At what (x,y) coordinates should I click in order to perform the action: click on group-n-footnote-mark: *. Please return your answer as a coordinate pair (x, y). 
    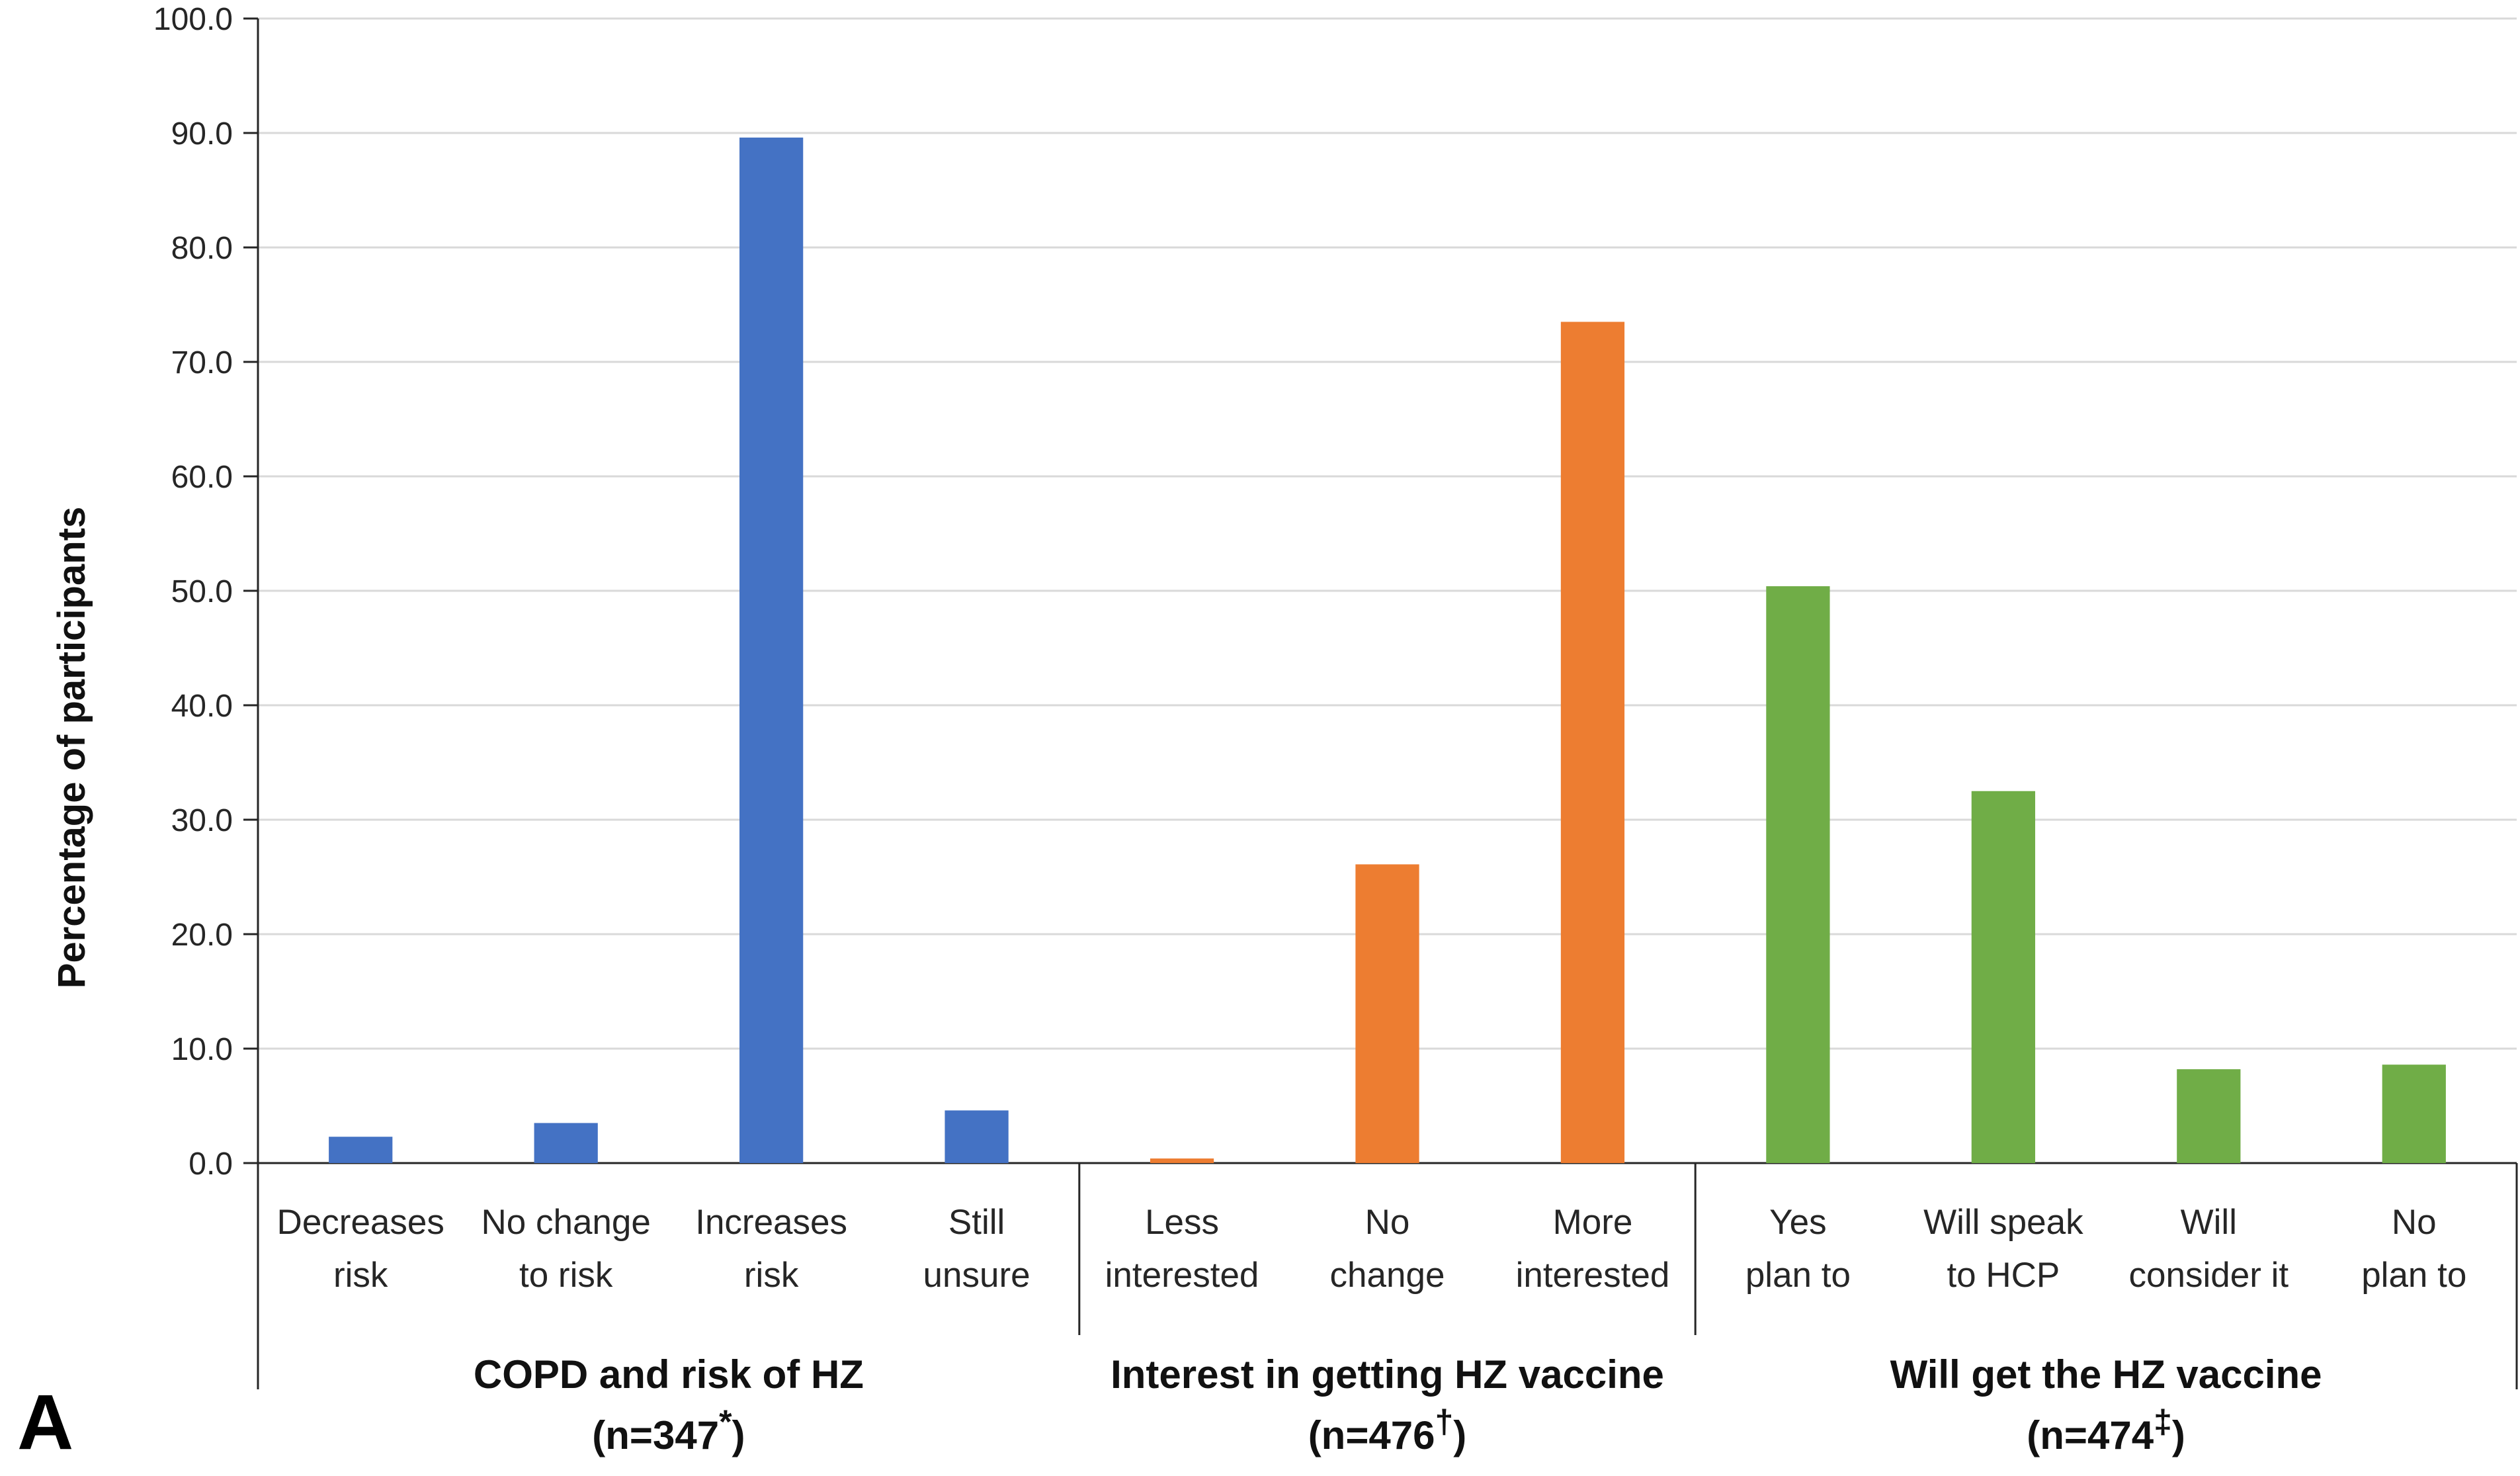
    Looking at the image, I should click on (726, 1421).